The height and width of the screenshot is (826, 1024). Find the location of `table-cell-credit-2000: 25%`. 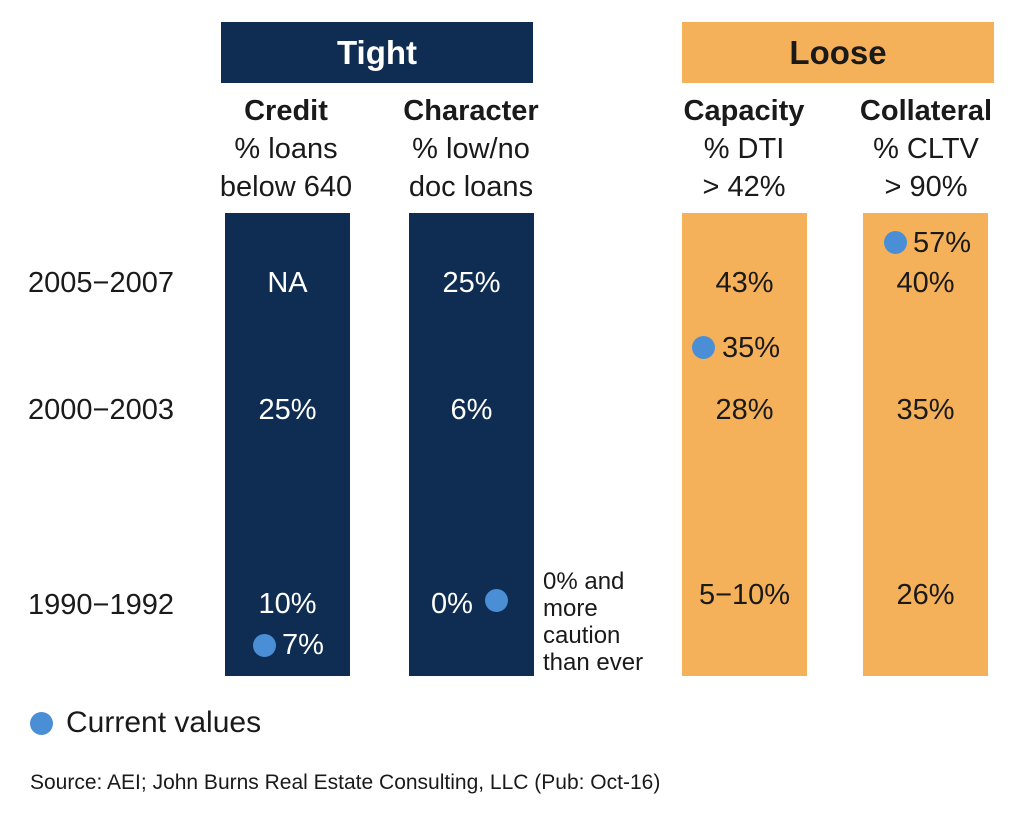

table-cell-credit-2000: 25% is located at coordinates (287, 410).